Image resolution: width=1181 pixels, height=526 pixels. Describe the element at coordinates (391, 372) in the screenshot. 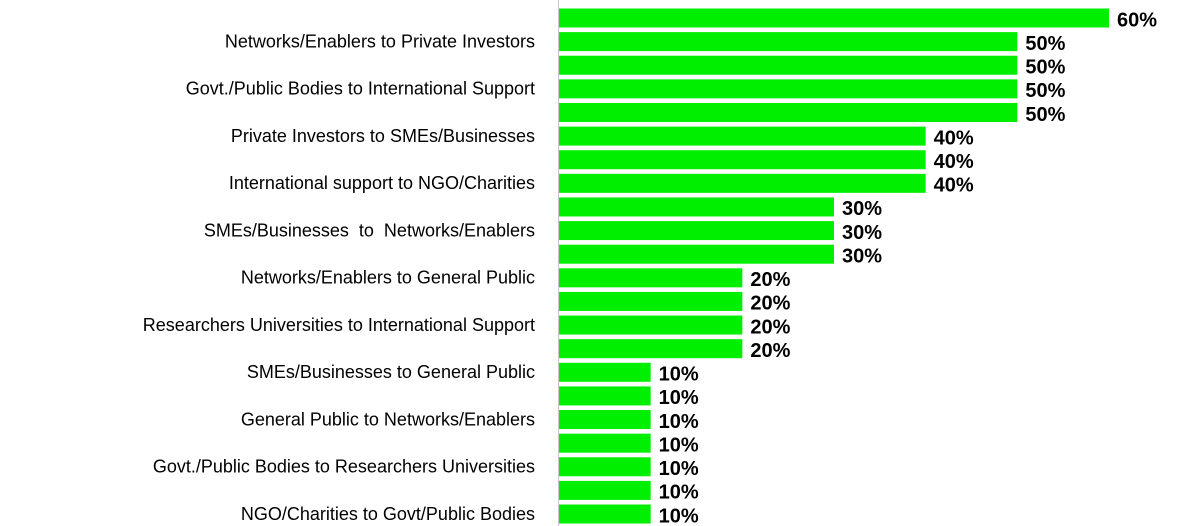

I see `category-label: SMEs/Businesses to General Public` at that location.